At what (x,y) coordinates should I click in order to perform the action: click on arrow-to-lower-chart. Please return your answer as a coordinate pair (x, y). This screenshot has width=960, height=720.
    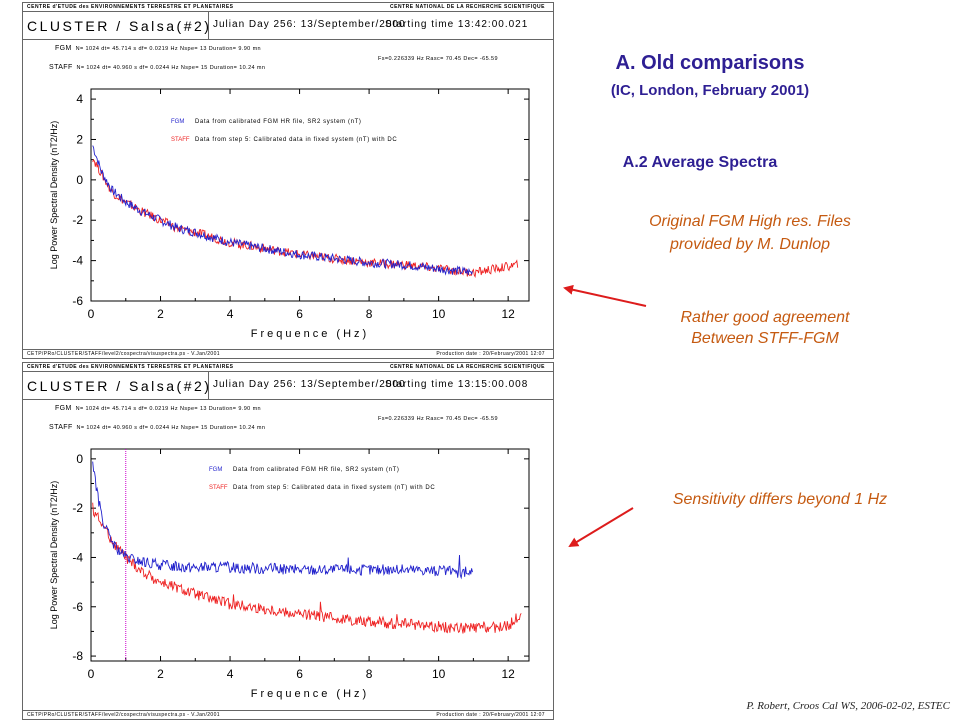
    Looking at the image, I should click on (601, 527).